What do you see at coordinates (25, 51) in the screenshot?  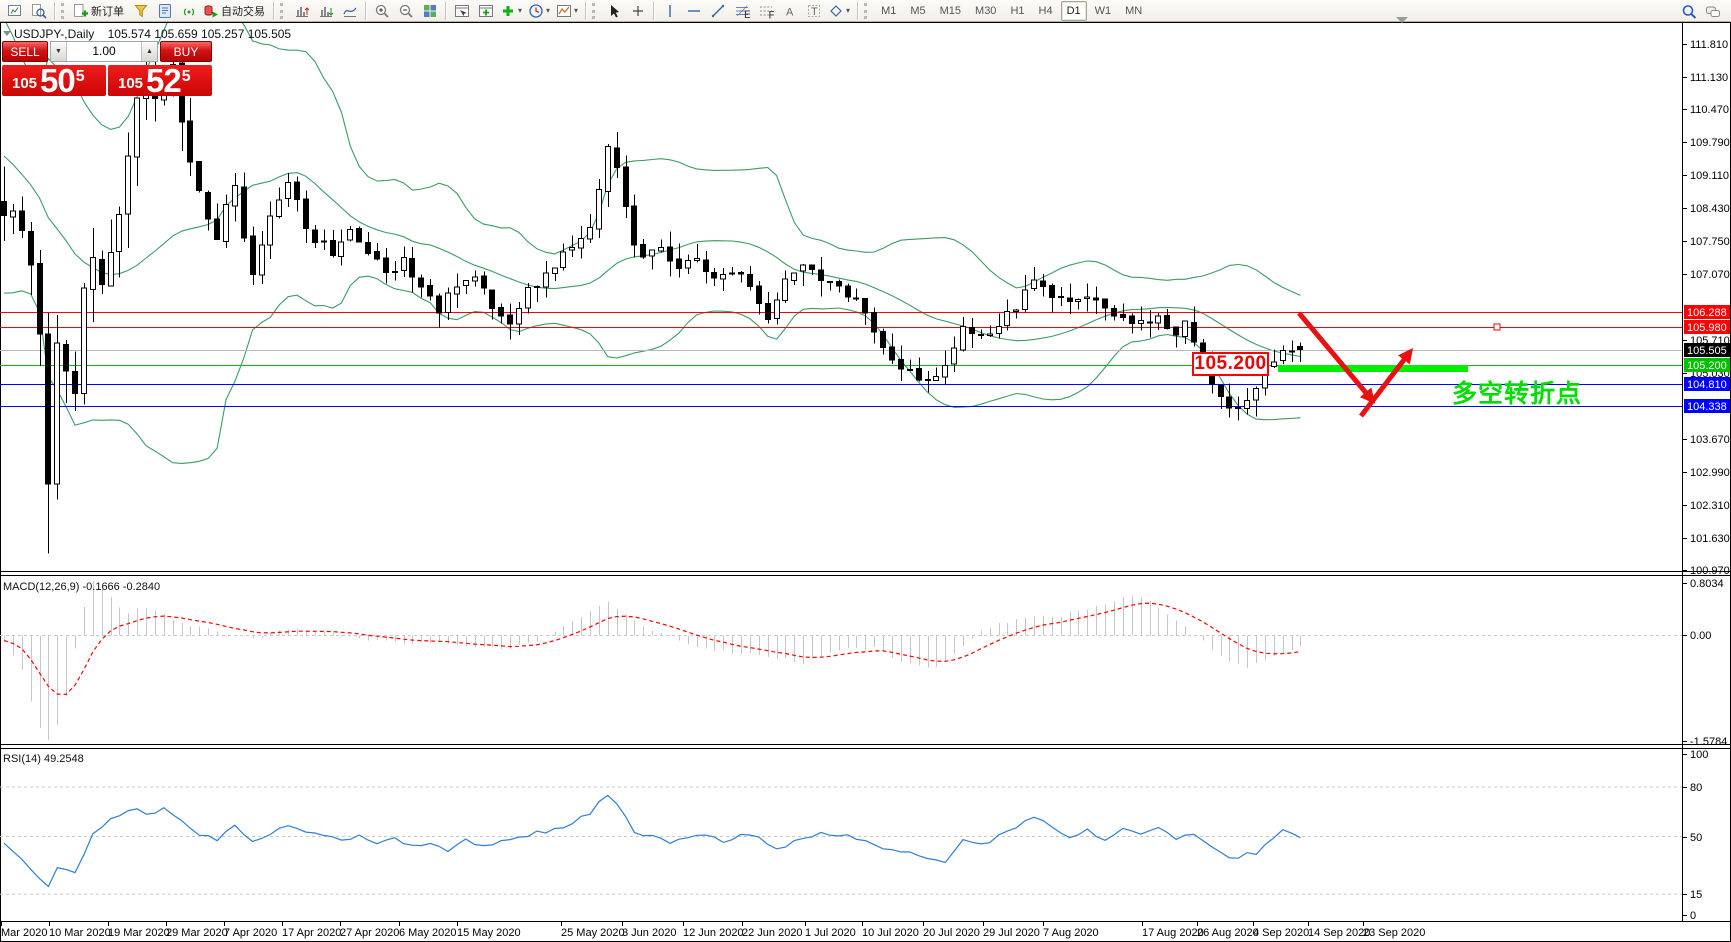 I see `sell-button: SELL` at bounding box center [25, 51].